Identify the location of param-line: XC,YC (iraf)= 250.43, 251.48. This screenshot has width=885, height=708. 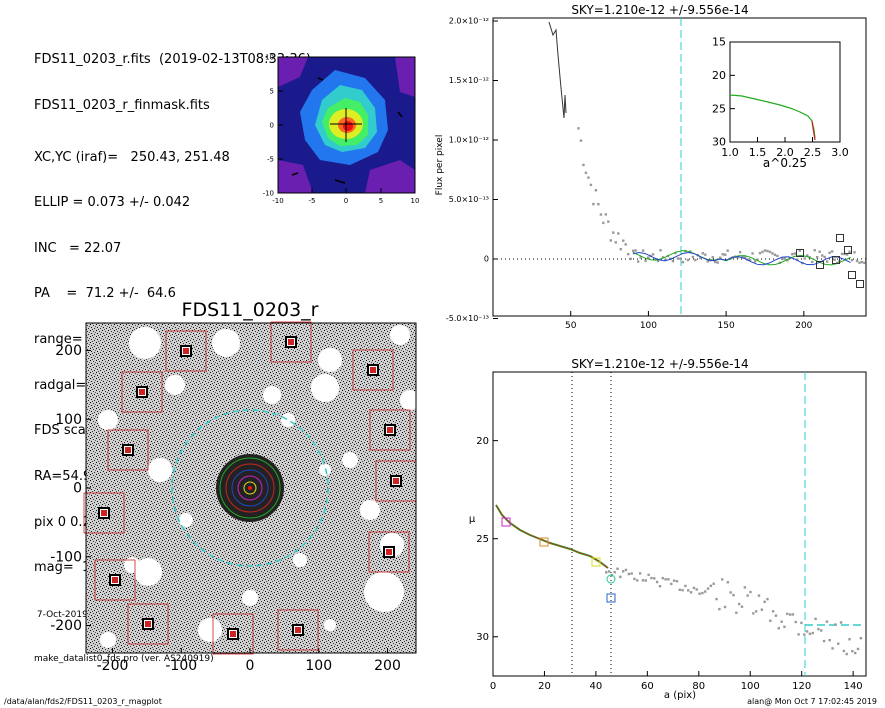
(132, 157).